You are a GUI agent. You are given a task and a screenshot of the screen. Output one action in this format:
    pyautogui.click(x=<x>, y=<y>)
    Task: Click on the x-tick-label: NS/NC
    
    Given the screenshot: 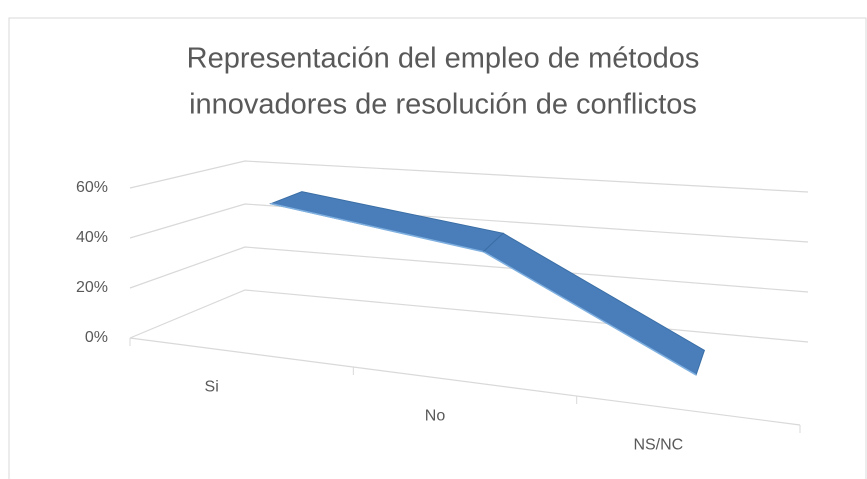 What is the action you would take?
    pyautogui.click(x=658, y=445)
    